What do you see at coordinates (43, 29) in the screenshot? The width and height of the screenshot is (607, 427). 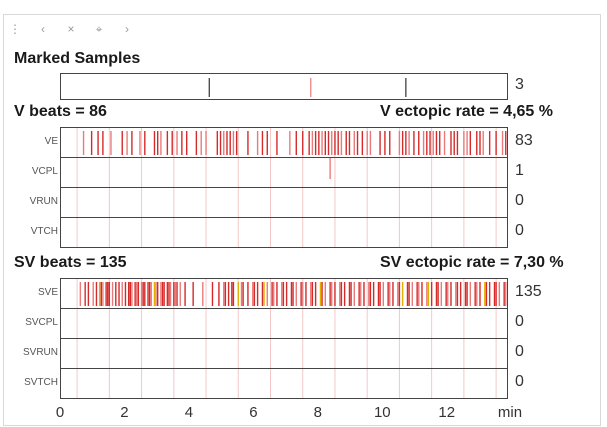 I see `back-icon: ‹` at bounding box center [43, 29].